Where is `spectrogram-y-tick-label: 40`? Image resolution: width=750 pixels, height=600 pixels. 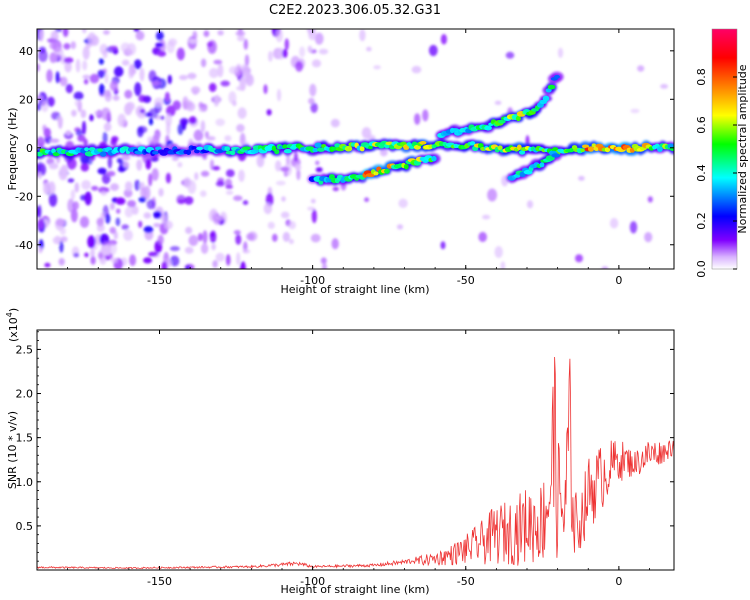
spectrogram-y-tick-label: 40 is located at coordinates (26, 51).